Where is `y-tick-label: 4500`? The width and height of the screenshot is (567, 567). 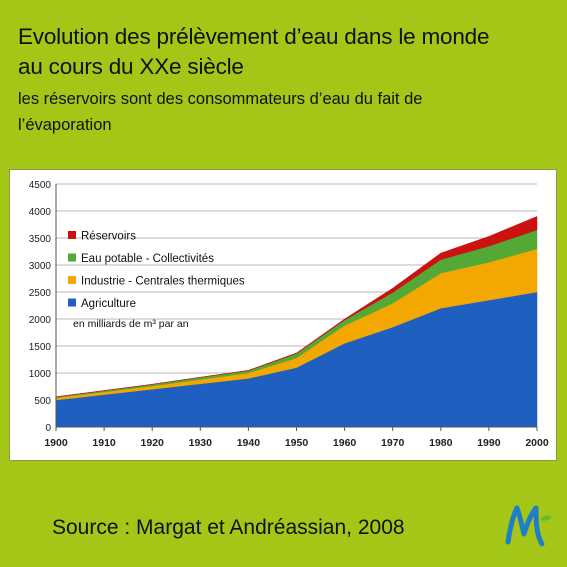 y-tick-label: 4500 is located at coordinates (40, 185).